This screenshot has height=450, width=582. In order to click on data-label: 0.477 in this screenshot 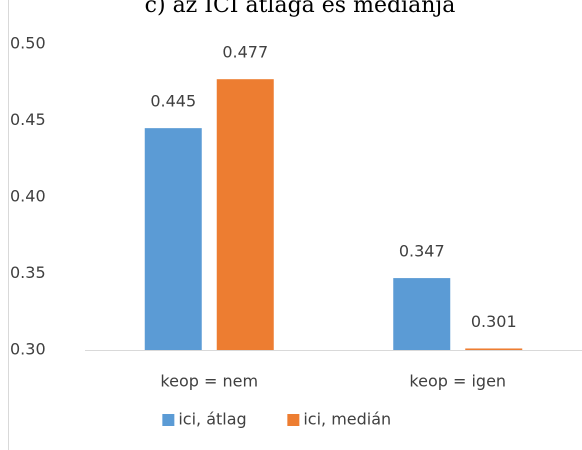, I will do `click(245, 52)`.